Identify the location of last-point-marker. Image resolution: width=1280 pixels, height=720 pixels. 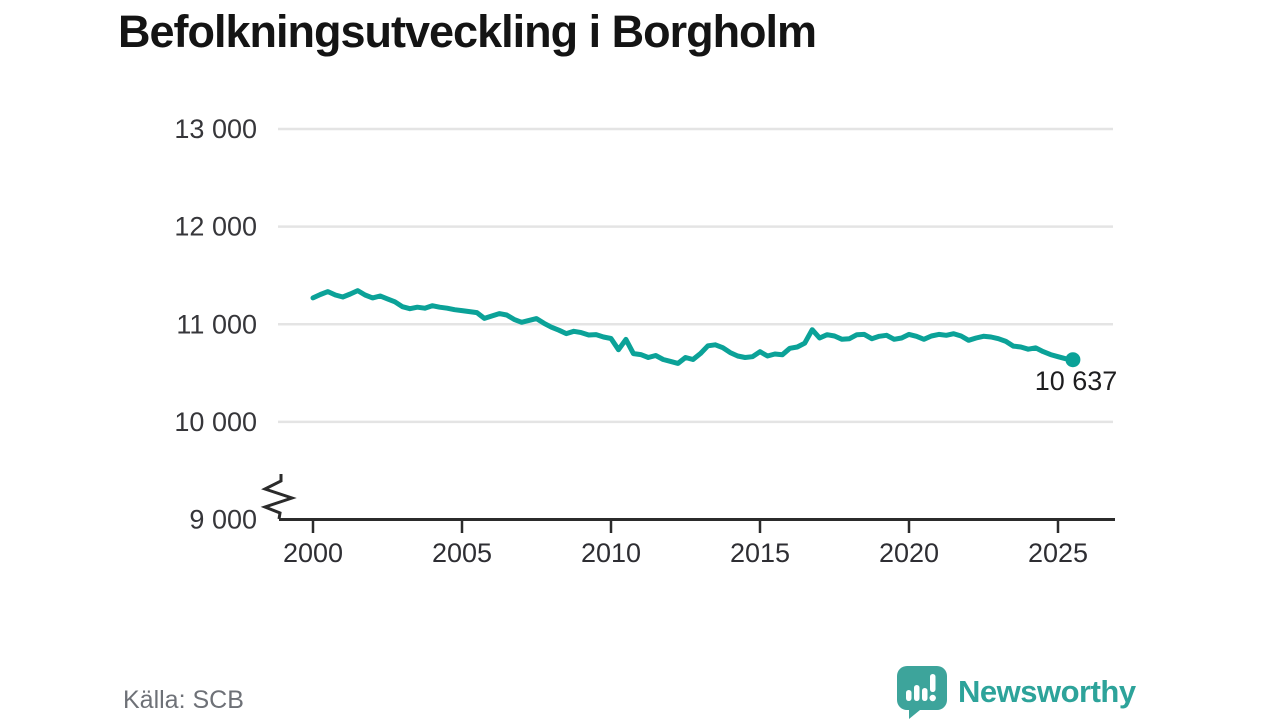
(1073, 360).